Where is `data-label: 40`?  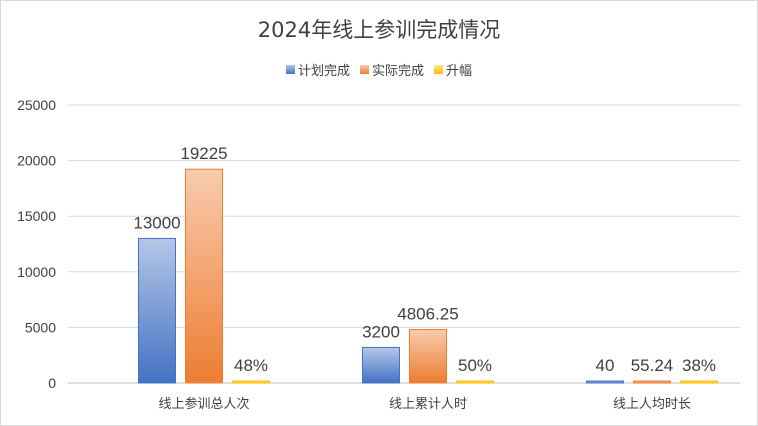
data-label: 40 is located at coordinates (605, 365).